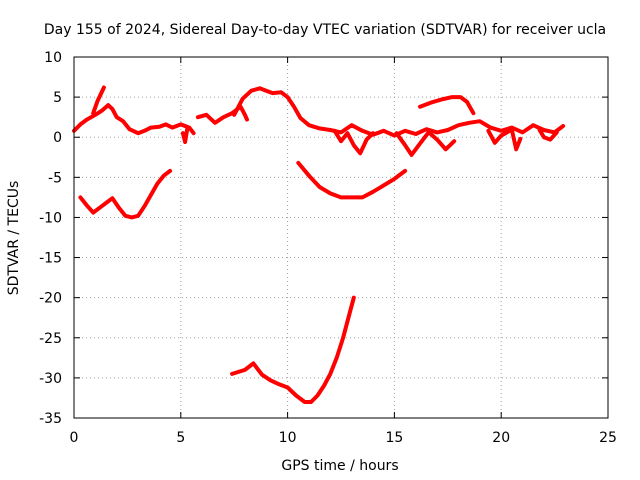 Image resolution: width=640 pixels, height=480 pixels. Describe the element at coordinates (288, 438) in the screenshot. I see `x-tick-label: 10` at that location.